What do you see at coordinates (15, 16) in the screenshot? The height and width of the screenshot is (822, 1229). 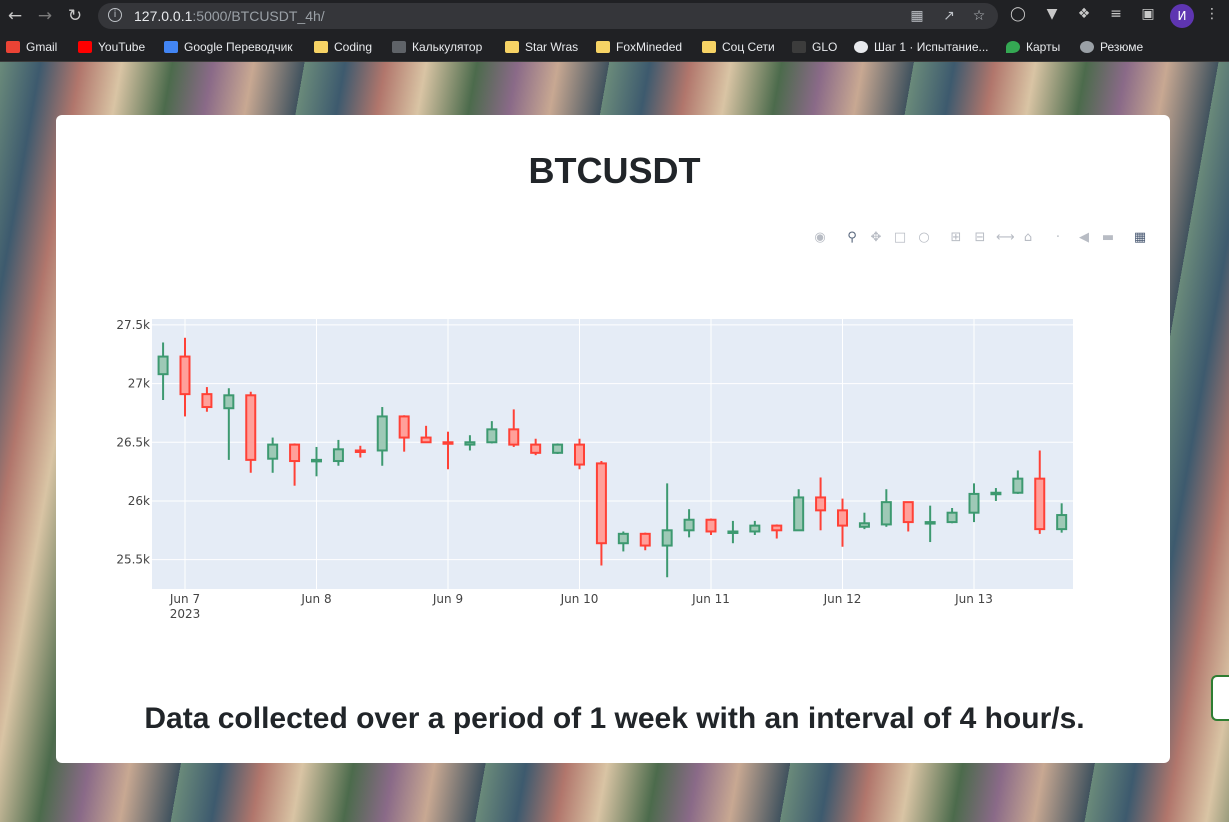 I see `back-arrow-icon: ←` at bounding box center [15, 16].